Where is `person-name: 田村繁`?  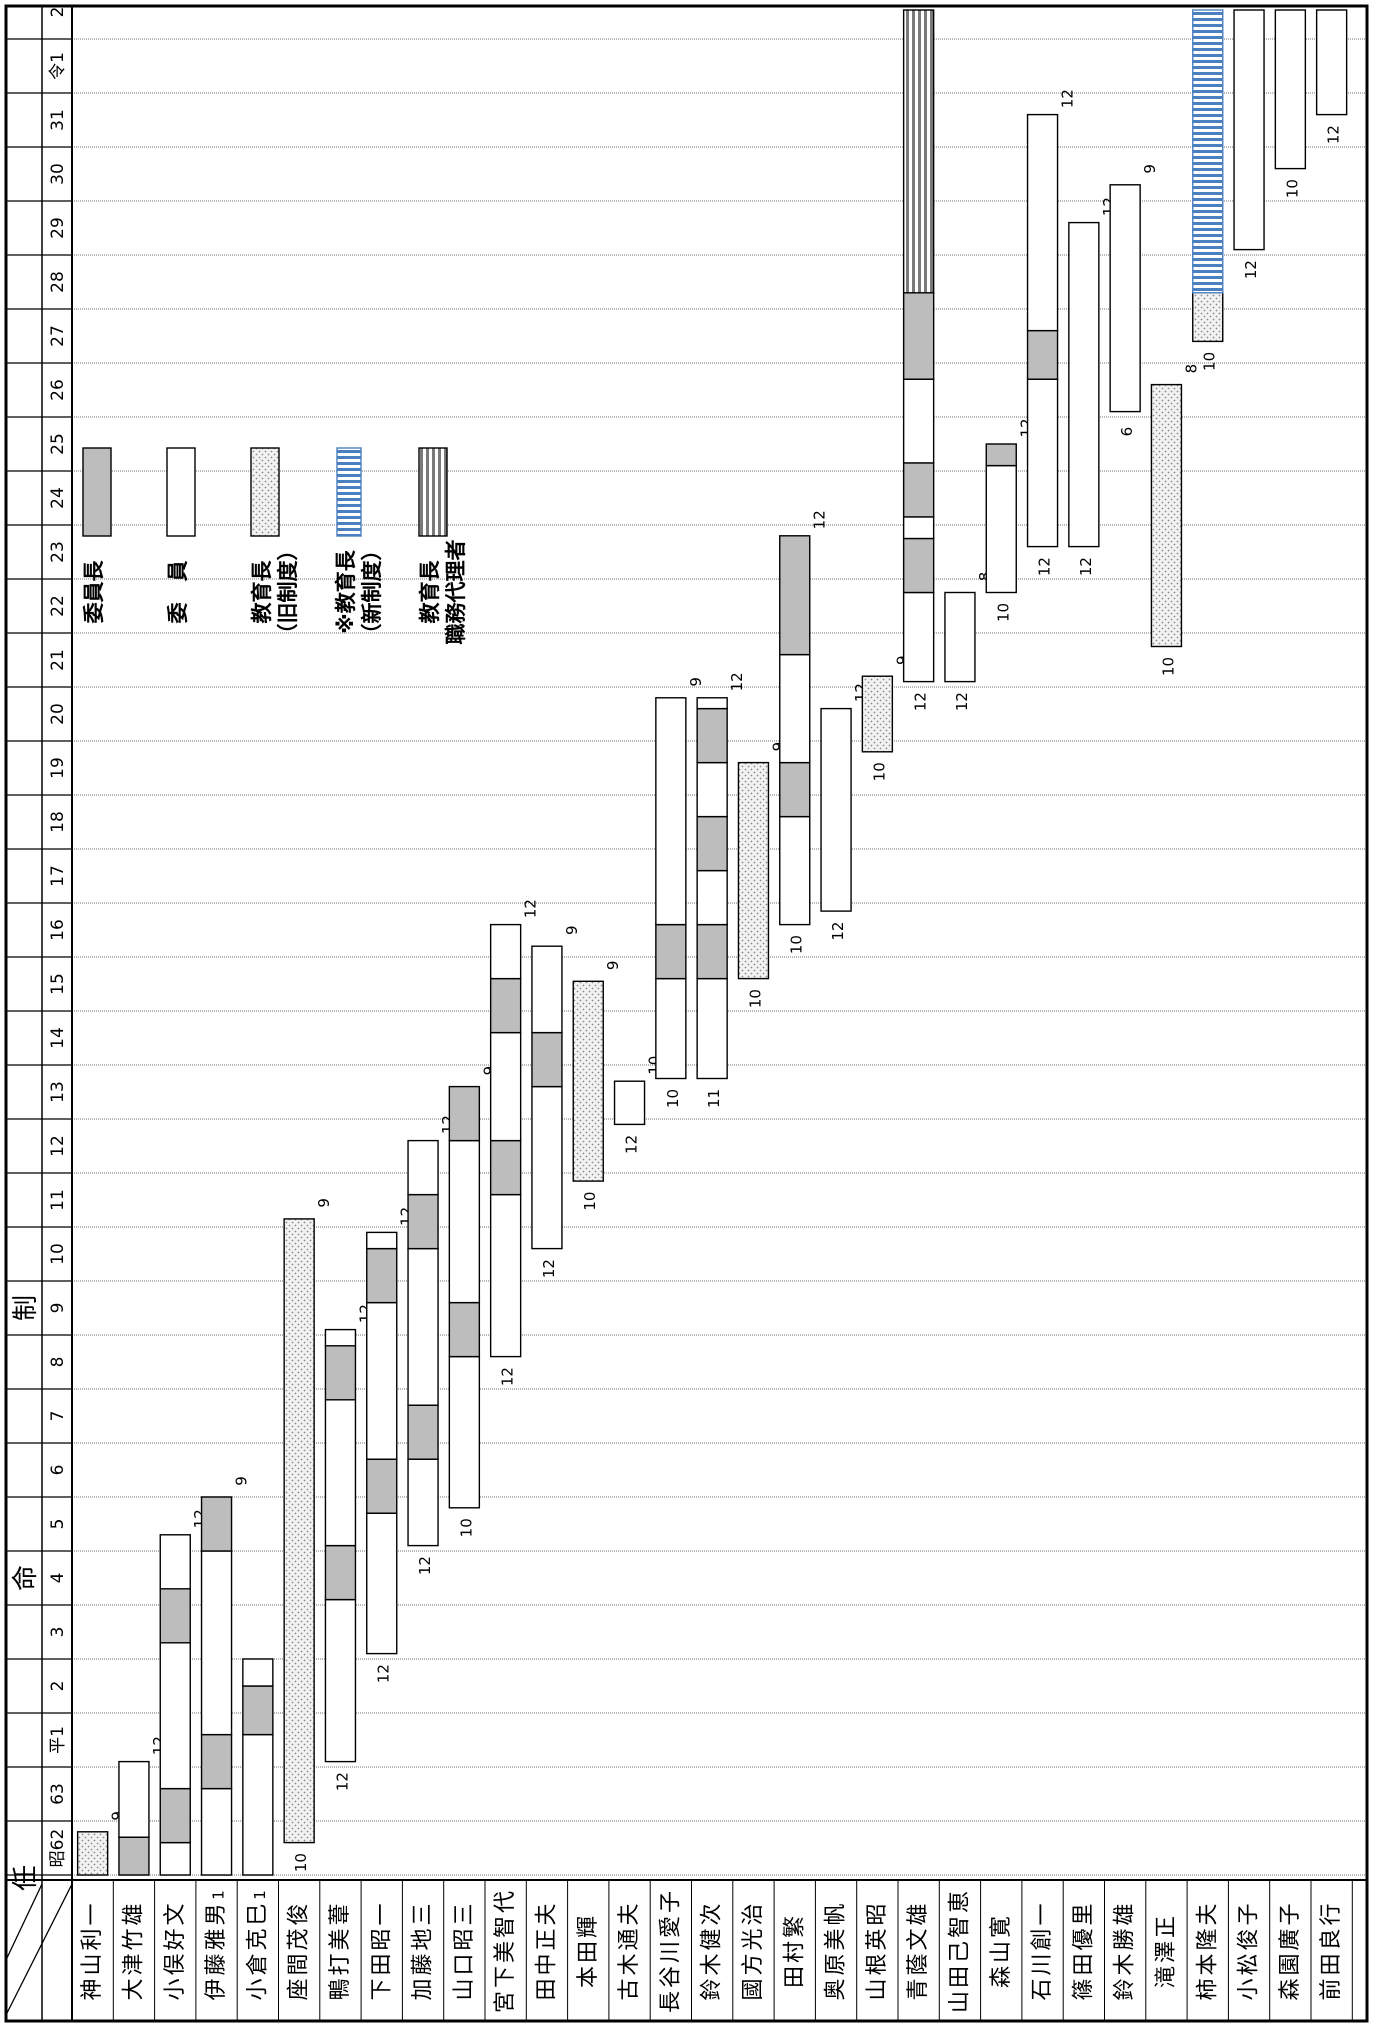 person-name: 田村繁 is located at coordinates (794, 1950).